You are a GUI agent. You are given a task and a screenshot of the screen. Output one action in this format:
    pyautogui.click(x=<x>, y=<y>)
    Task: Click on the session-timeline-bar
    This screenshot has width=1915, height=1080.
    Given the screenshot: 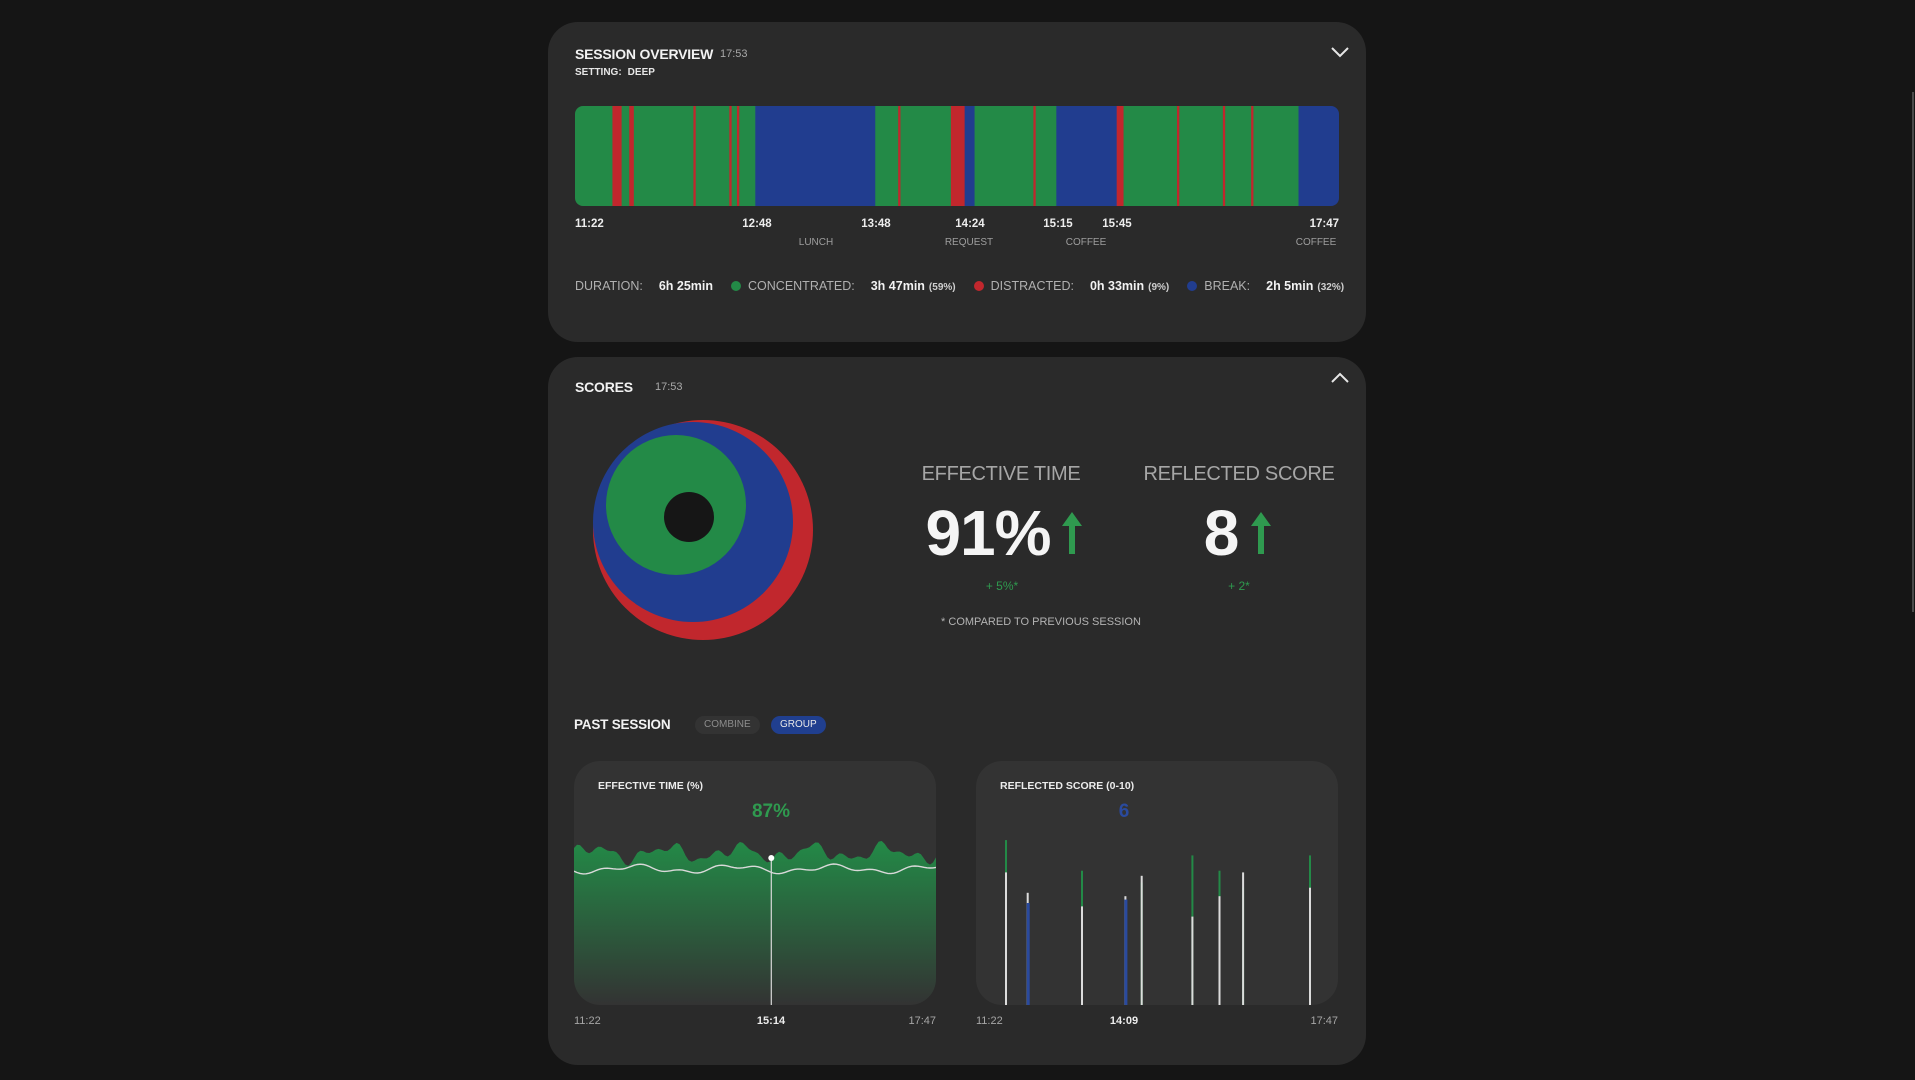 What is the action you would take?
    pyautogui.click(x=957, y=156)
    